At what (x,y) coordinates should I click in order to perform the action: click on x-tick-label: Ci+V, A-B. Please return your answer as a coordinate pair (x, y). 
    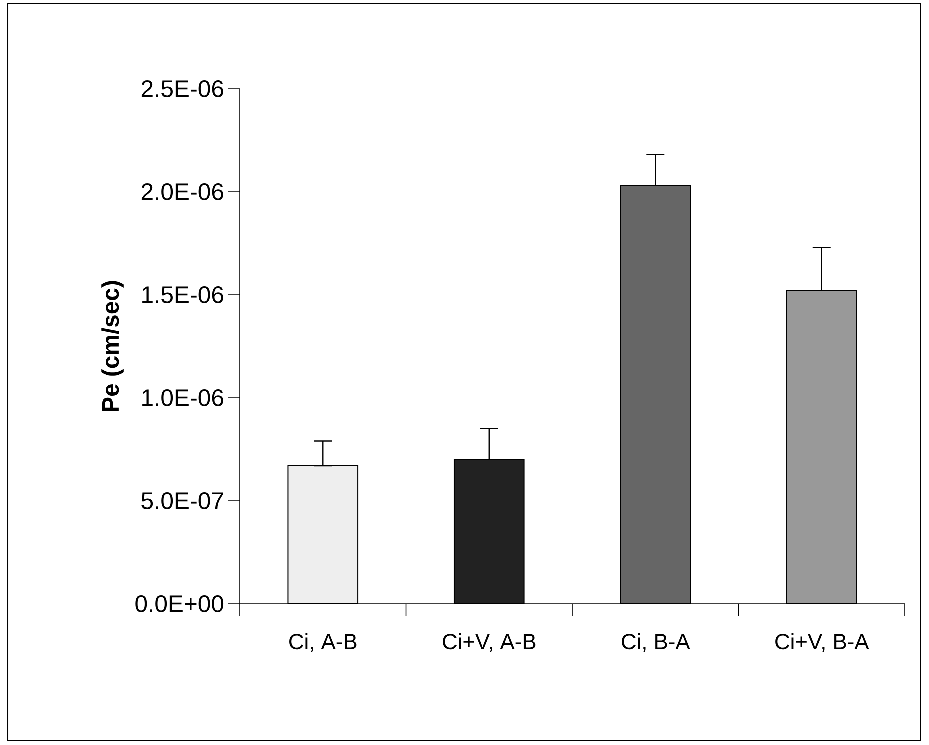
    Looking at the image, I should click on (489, 643).